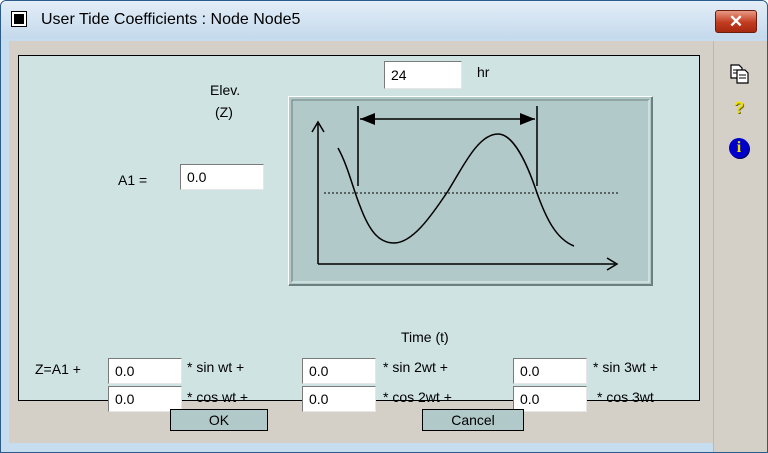 This screenshot has height=453, width=768. What do you see at coordinates (216, 367) in the screenshot?
I see `sin-wt-label: * sin wt +` at bounding box center [216, 367].